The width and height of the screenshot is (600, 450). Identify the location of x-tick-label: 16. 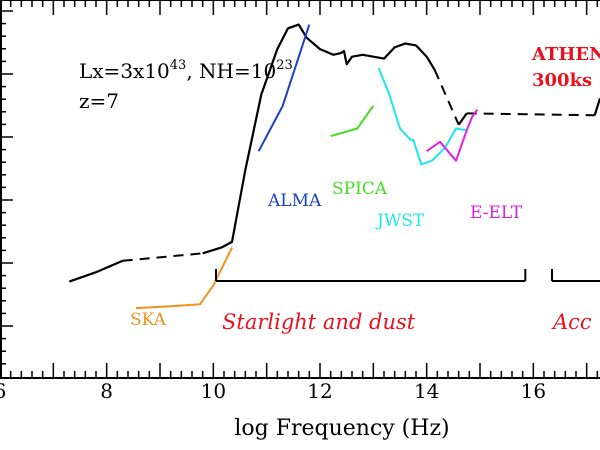
(533, 391).